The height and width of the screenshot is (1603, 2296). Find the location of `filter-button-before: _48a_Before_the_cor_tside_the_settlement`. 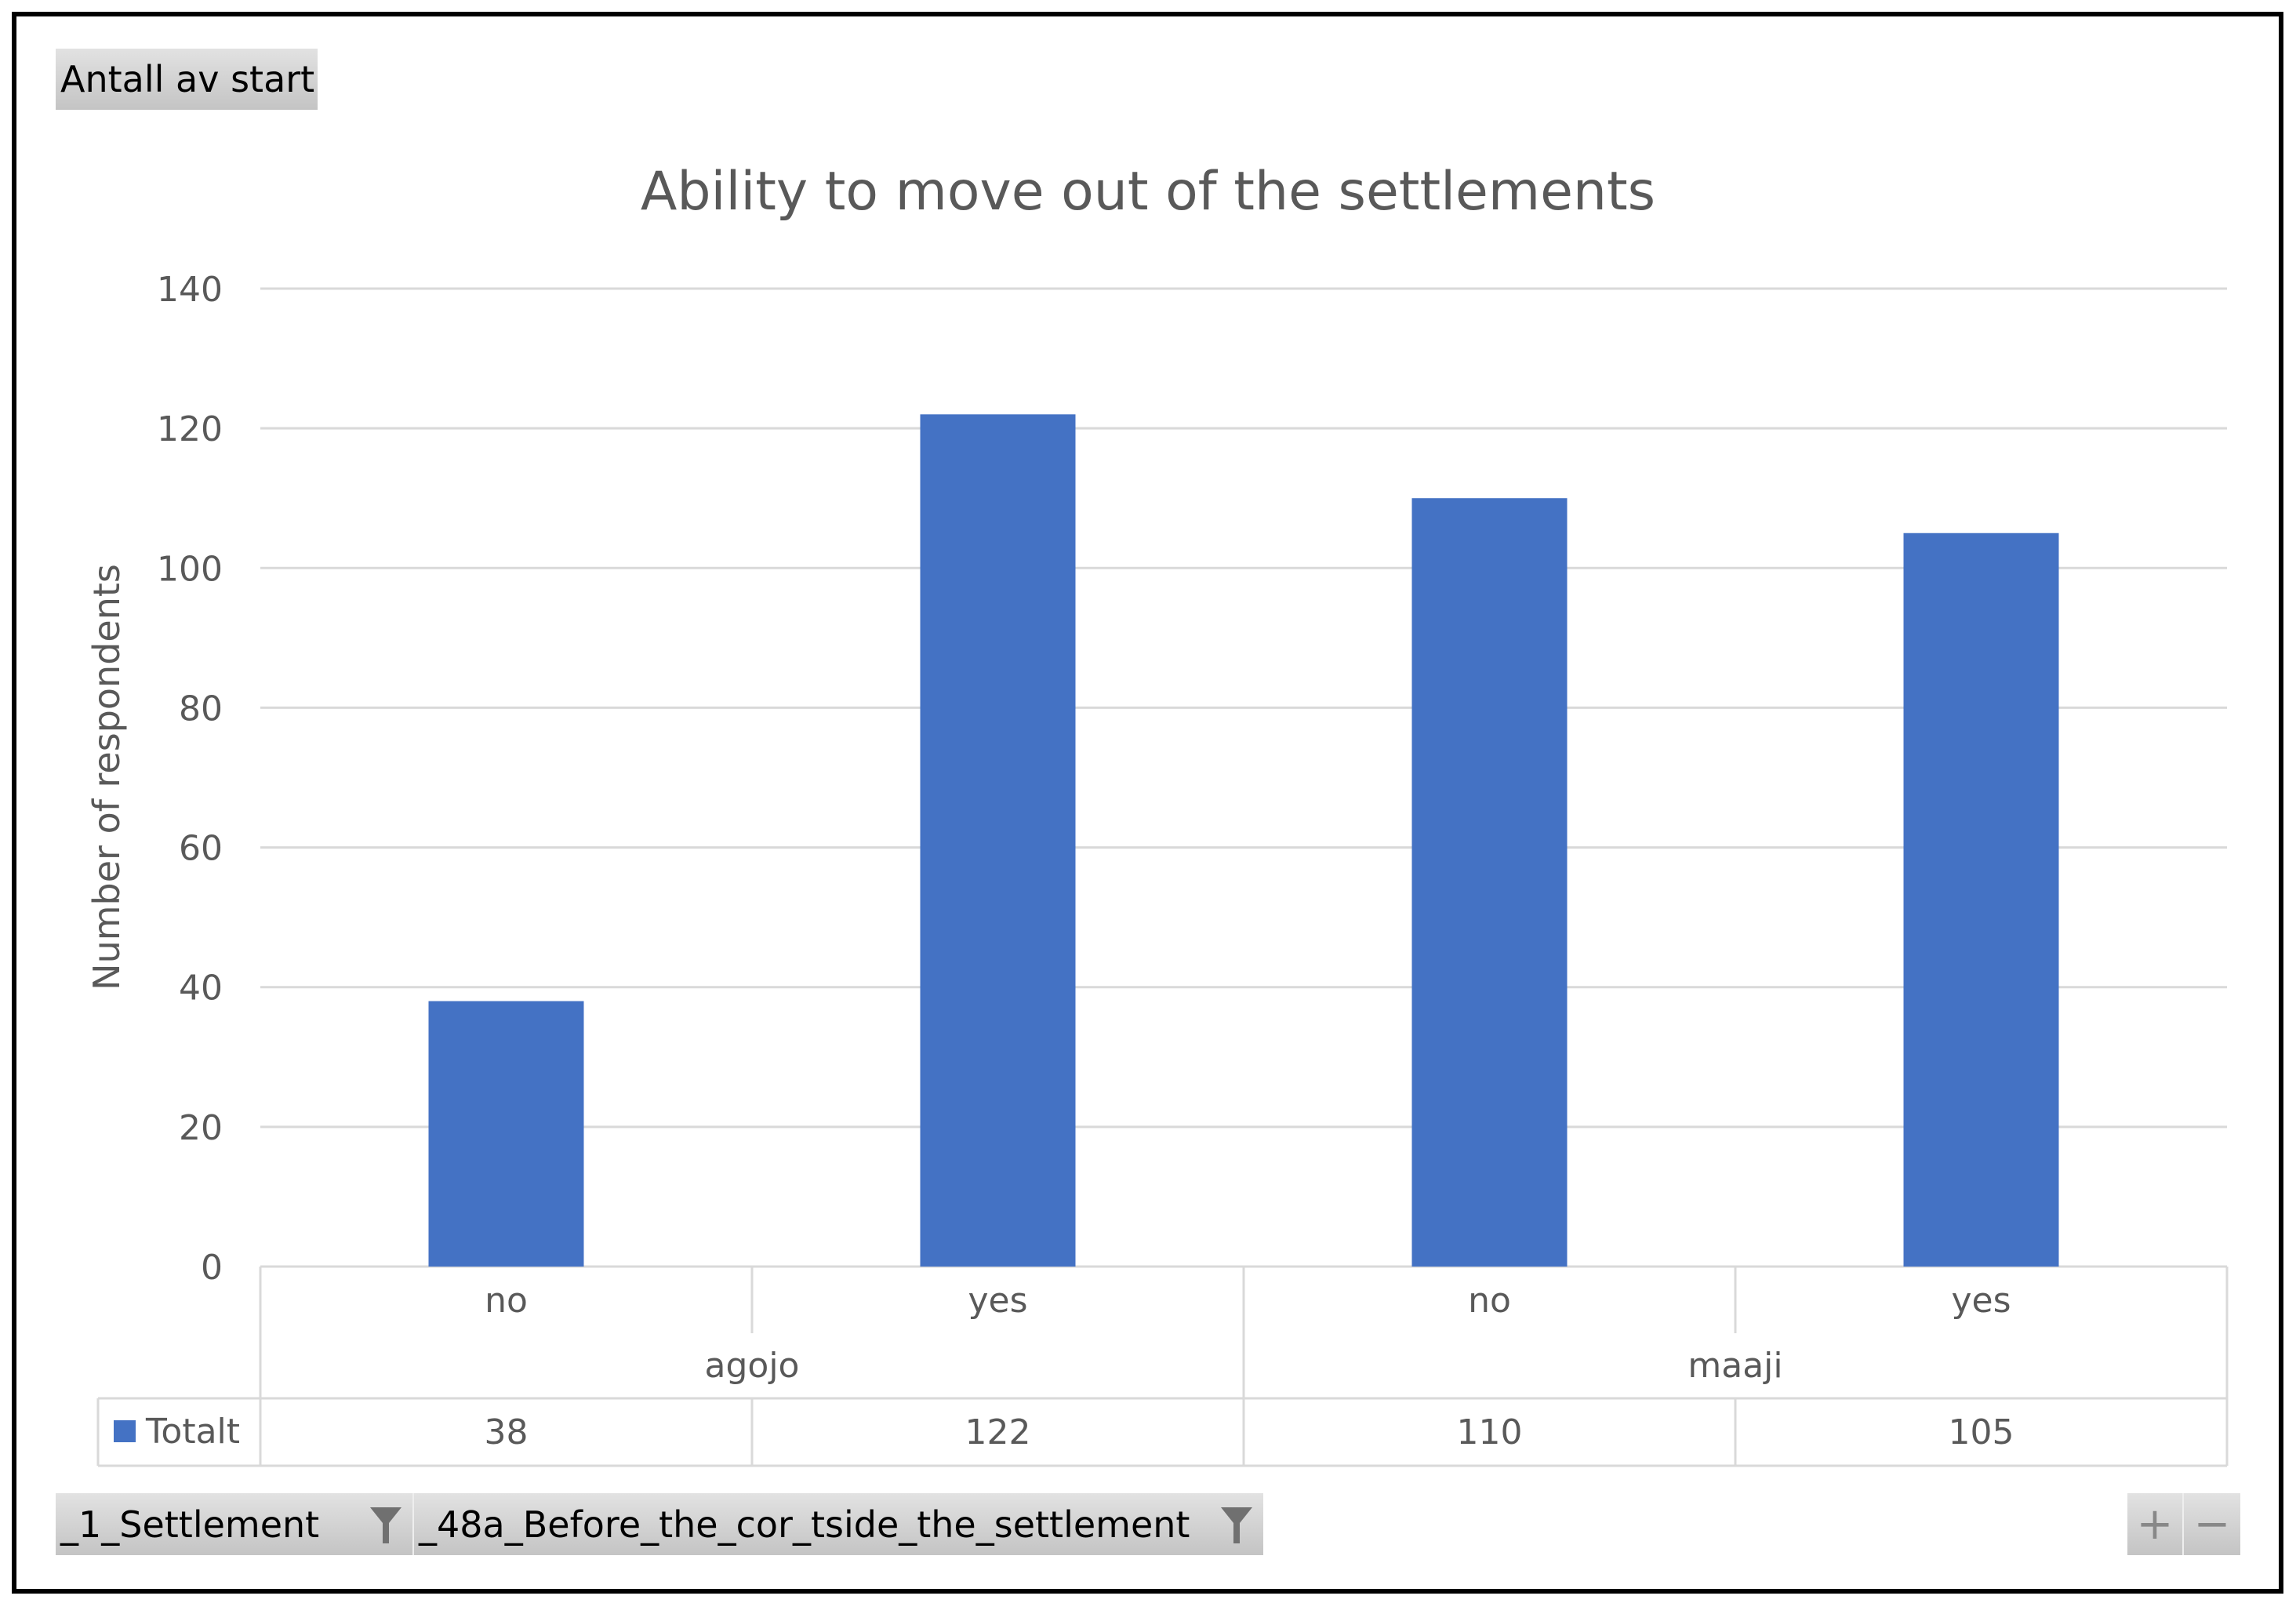

filter-button-before: _48a_Before_the_cor_tside_the_settlement is located at coordinates (838, 1524).